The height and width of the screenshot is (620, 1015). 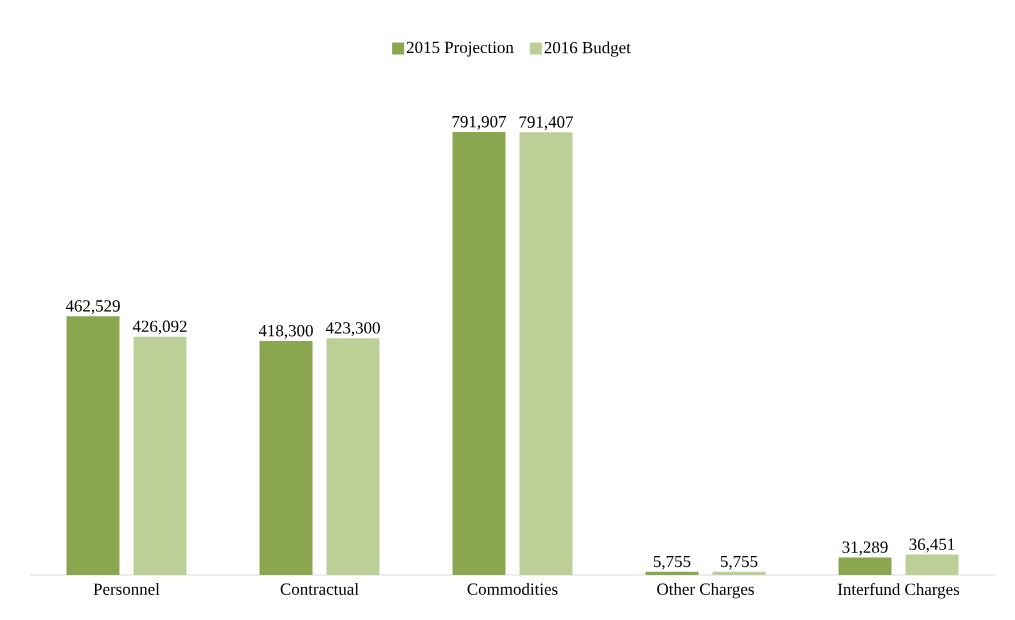 What do you see at coordinates (865, 548) in the screenshot?
I see `data-label: 31,289` at bounding box center [865, 548].